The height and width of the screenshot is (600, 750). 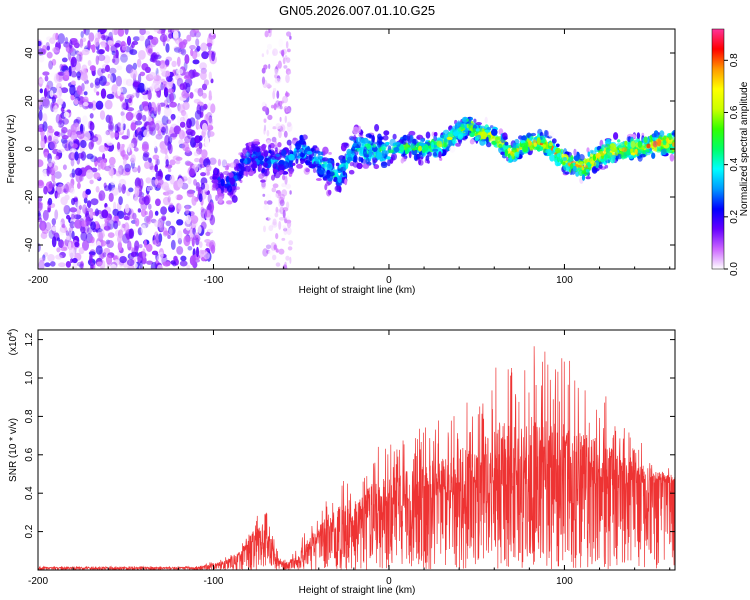 What do you see at coordinates (744, 148) in the screenshot?
I see `colorbar-label: Normalized spectral amplitude` at bounding box center [744, 148].